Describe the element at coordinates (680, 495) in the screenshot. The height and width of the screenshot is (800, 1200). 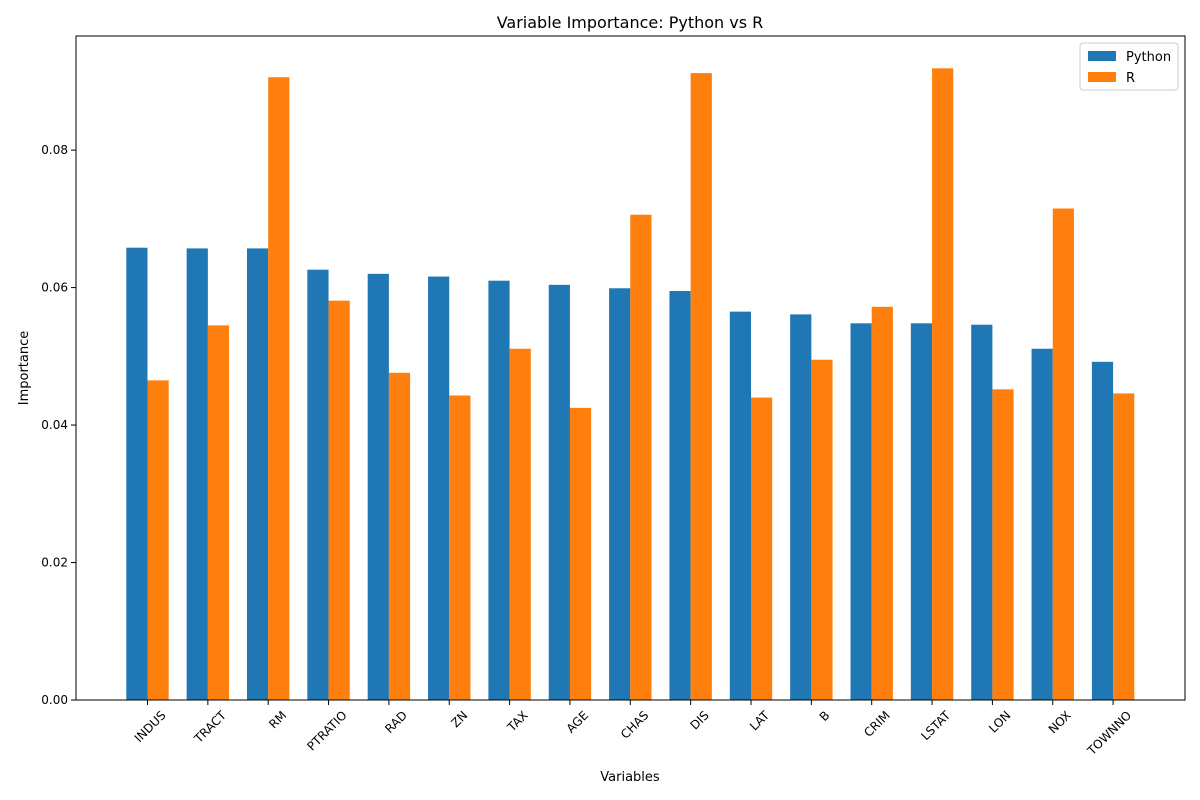
I see `bar-python-dis` at that location.